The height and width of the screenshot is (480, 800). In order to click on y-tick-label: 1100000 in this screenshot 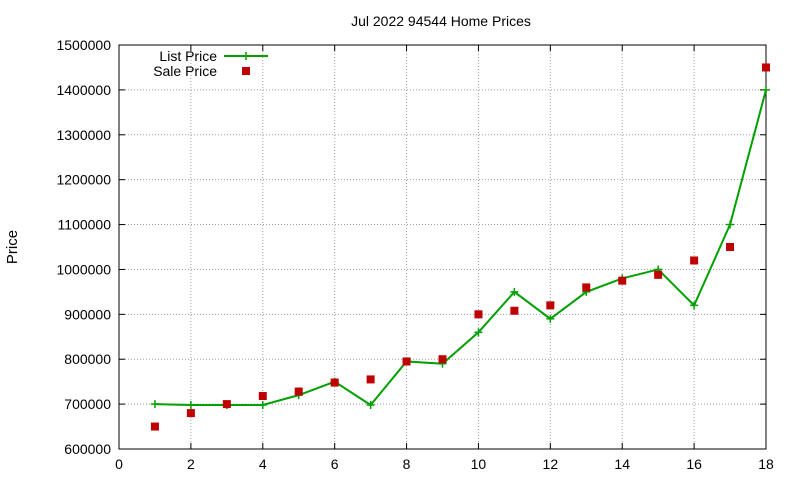, I will do `click(85, 225)`.